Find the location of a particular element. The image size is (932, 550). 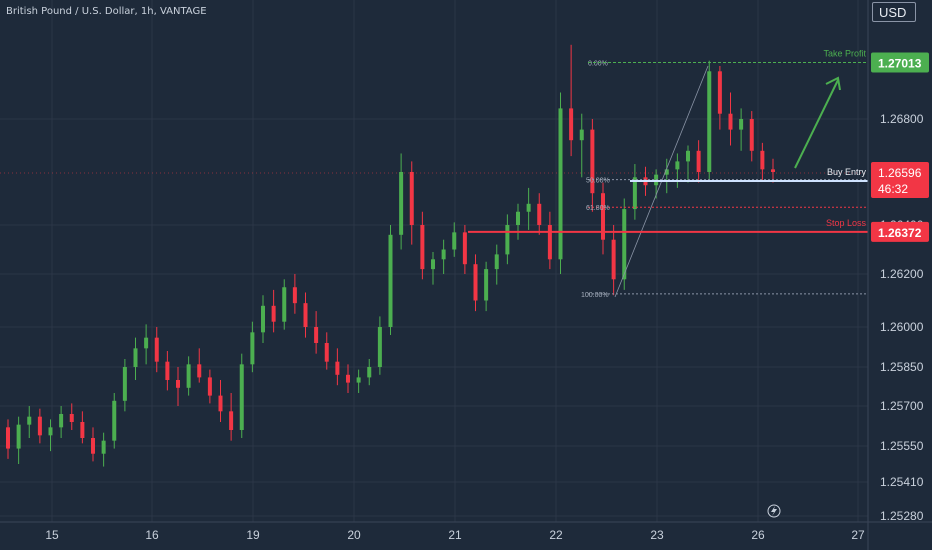

stop-loss-price: 1.26372 is located at coordinates (900, 233).